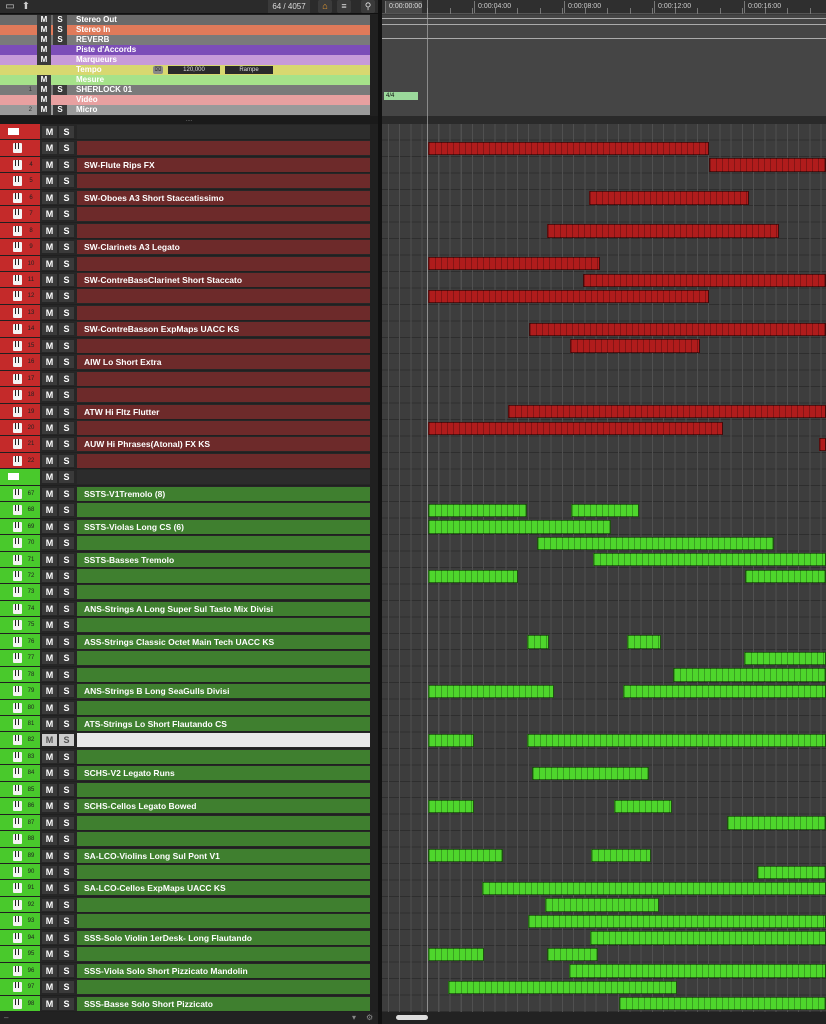 Image resolution: width=826 pixels, height=1024 pixels. Describe the element at coordinates (185, 625) in the screenshot. I see `track-row: 75 M S` at that location.